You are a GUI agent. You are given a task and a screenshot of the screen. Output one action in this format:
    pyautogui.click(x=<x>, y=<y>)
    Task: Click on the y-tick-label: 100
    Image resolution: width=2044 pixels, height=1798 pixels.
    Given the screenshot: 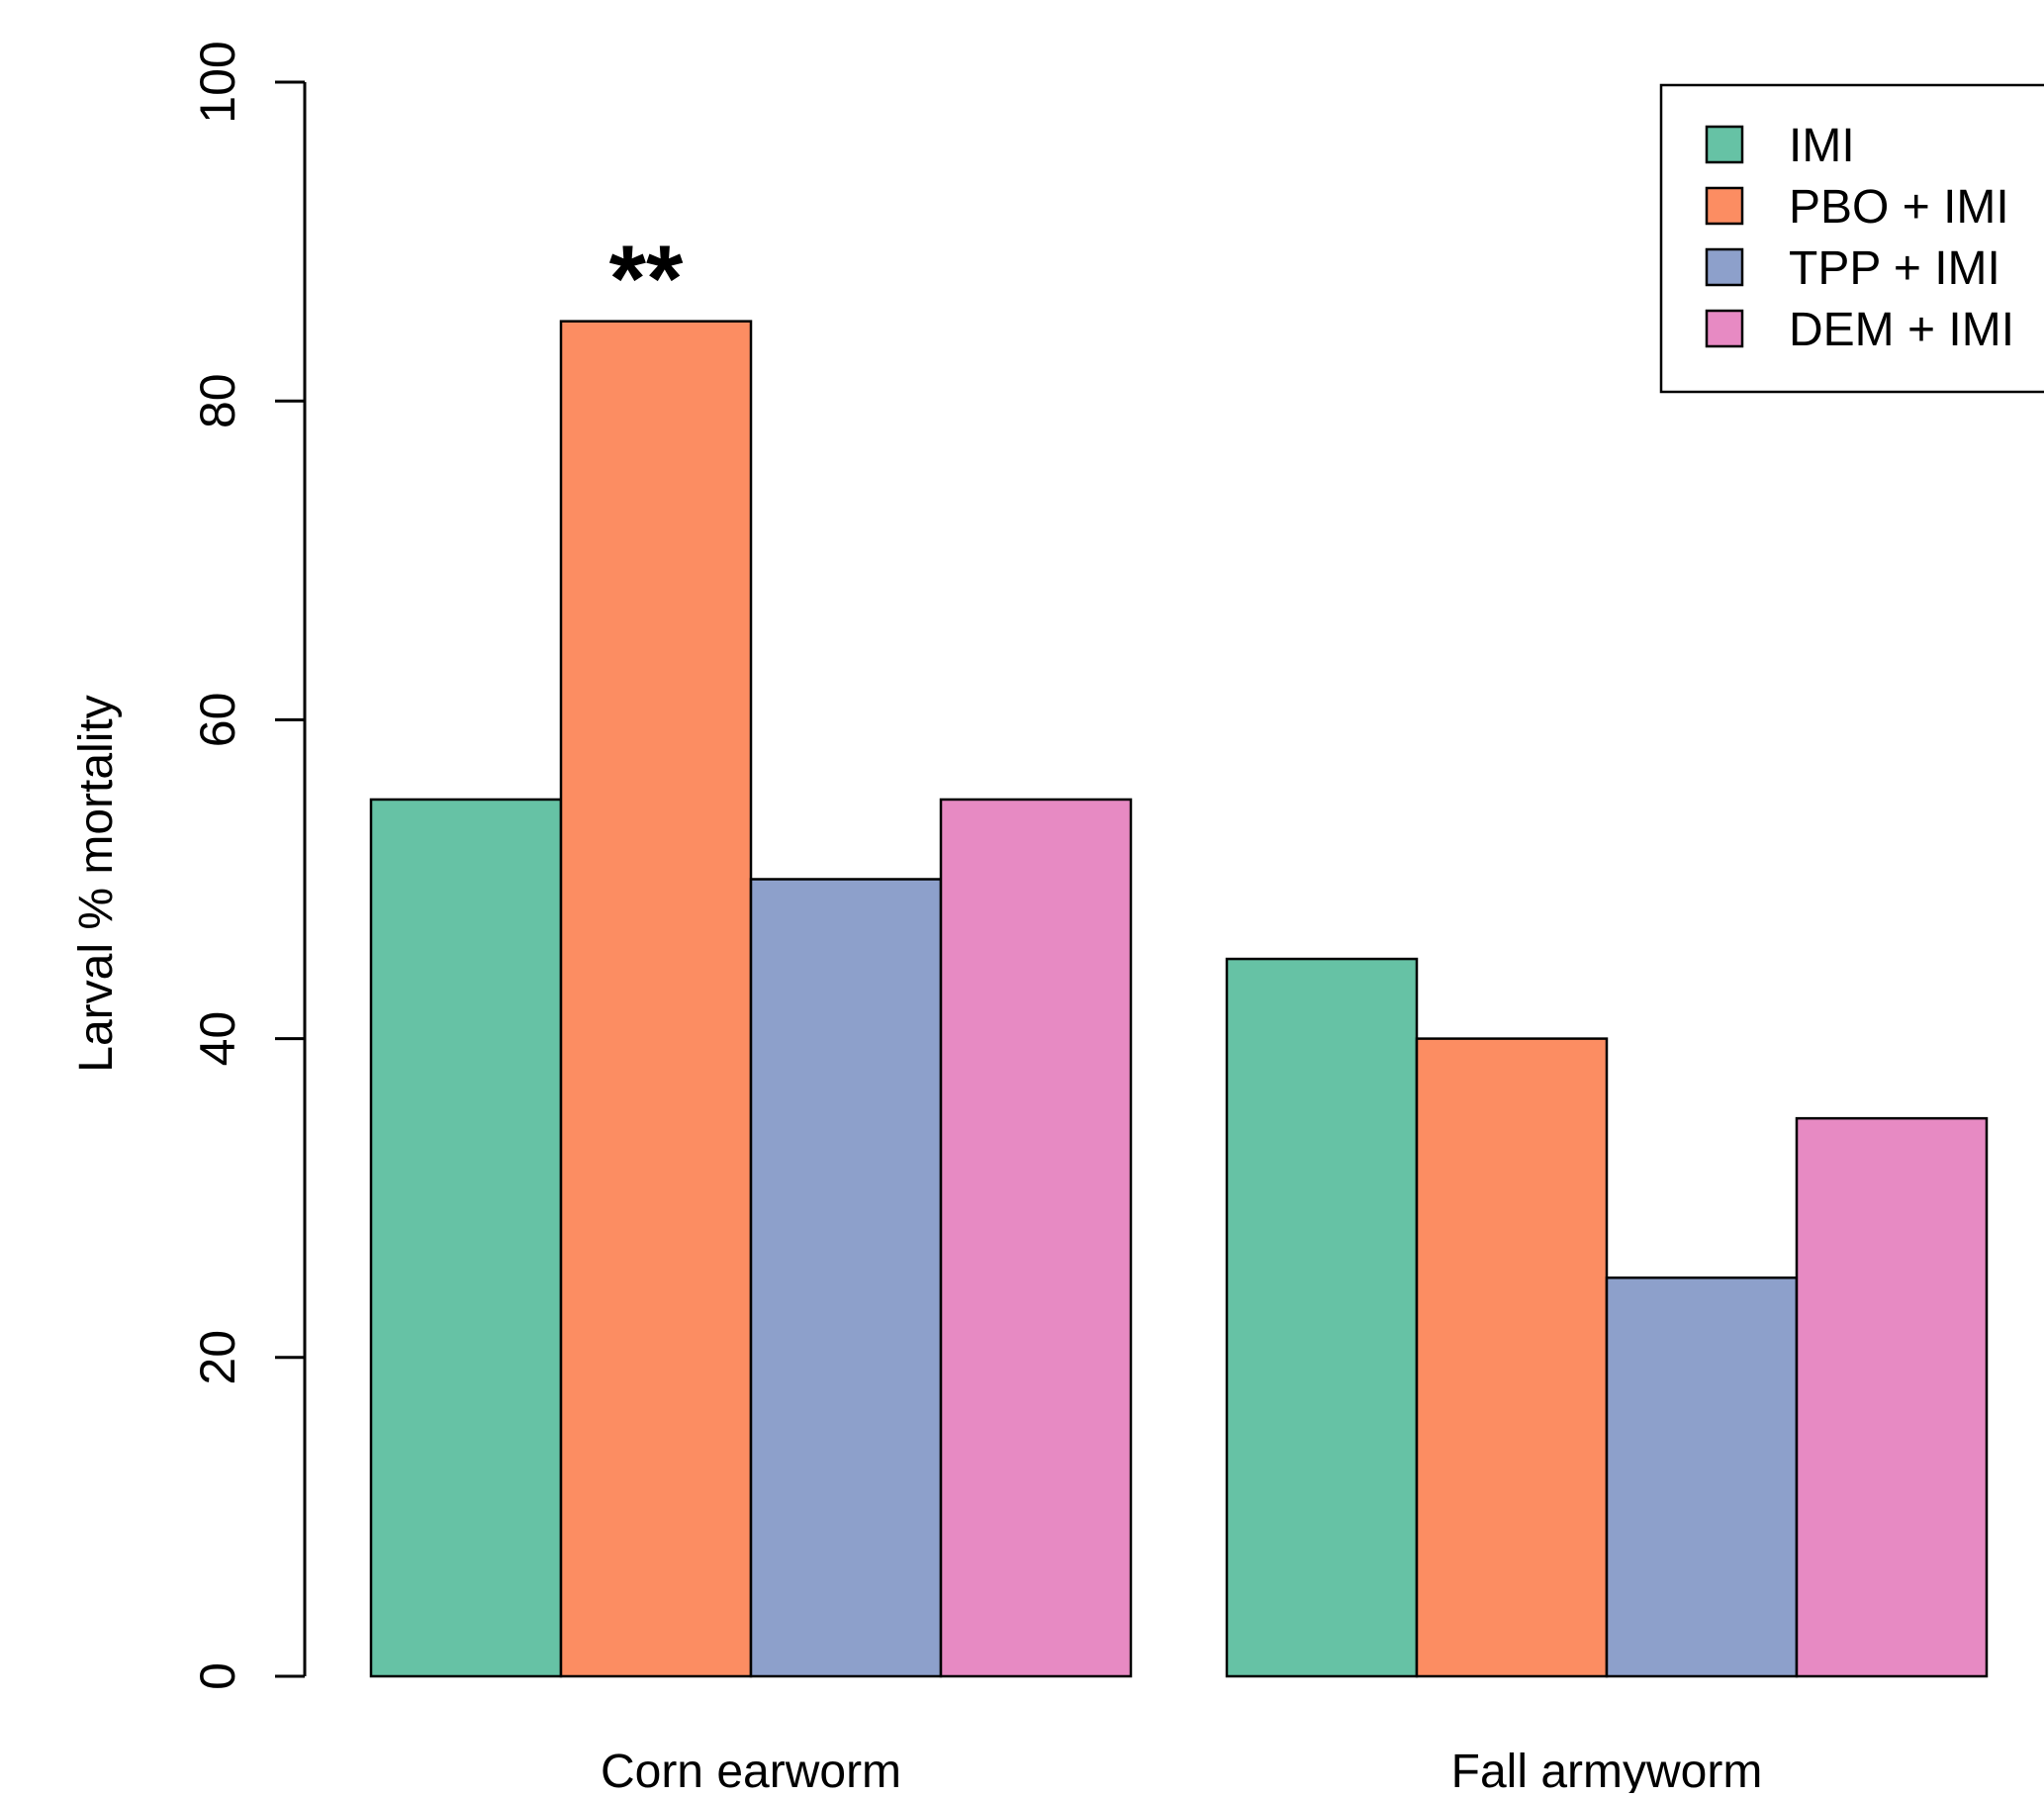 What is the action you would take?
    pyautogui.click(x=217, y=82)
    